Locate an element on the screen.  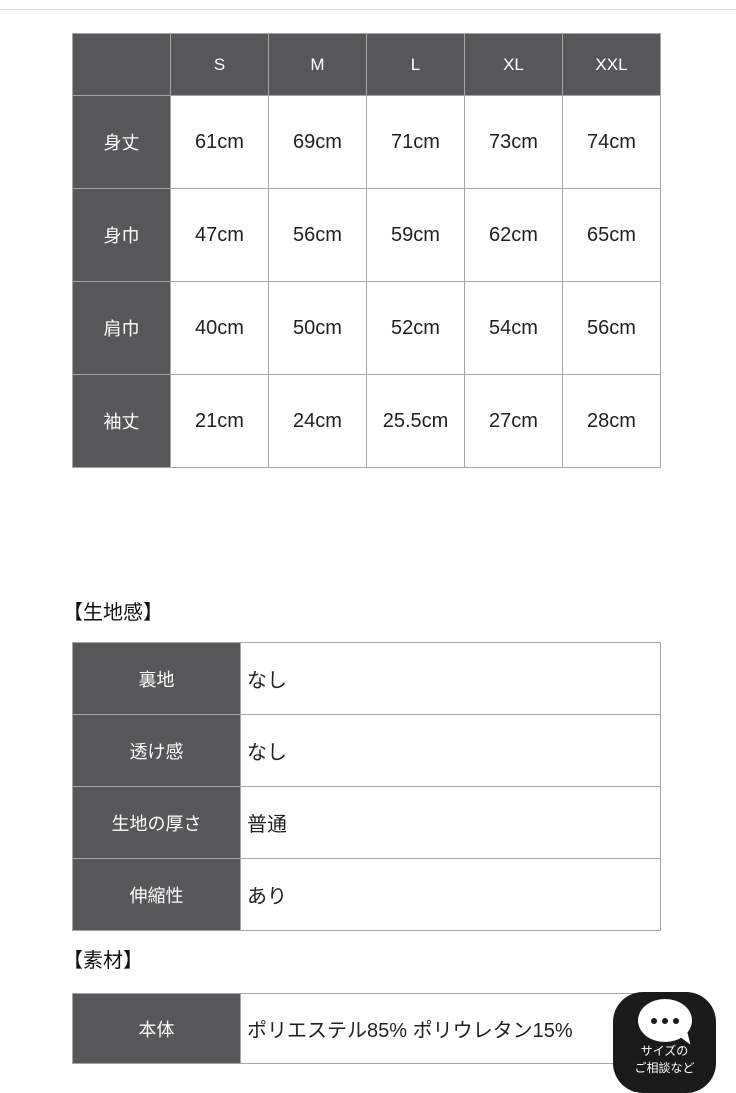
size-value: 24cm is located at coordinates (317, 421).